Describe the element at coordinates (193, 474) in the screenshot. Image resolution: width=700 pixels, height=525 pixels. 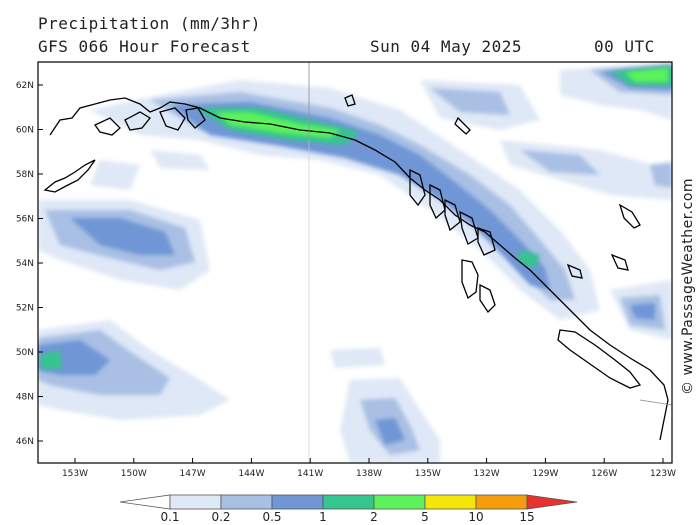
I see `lon-label: 147W` at that location.